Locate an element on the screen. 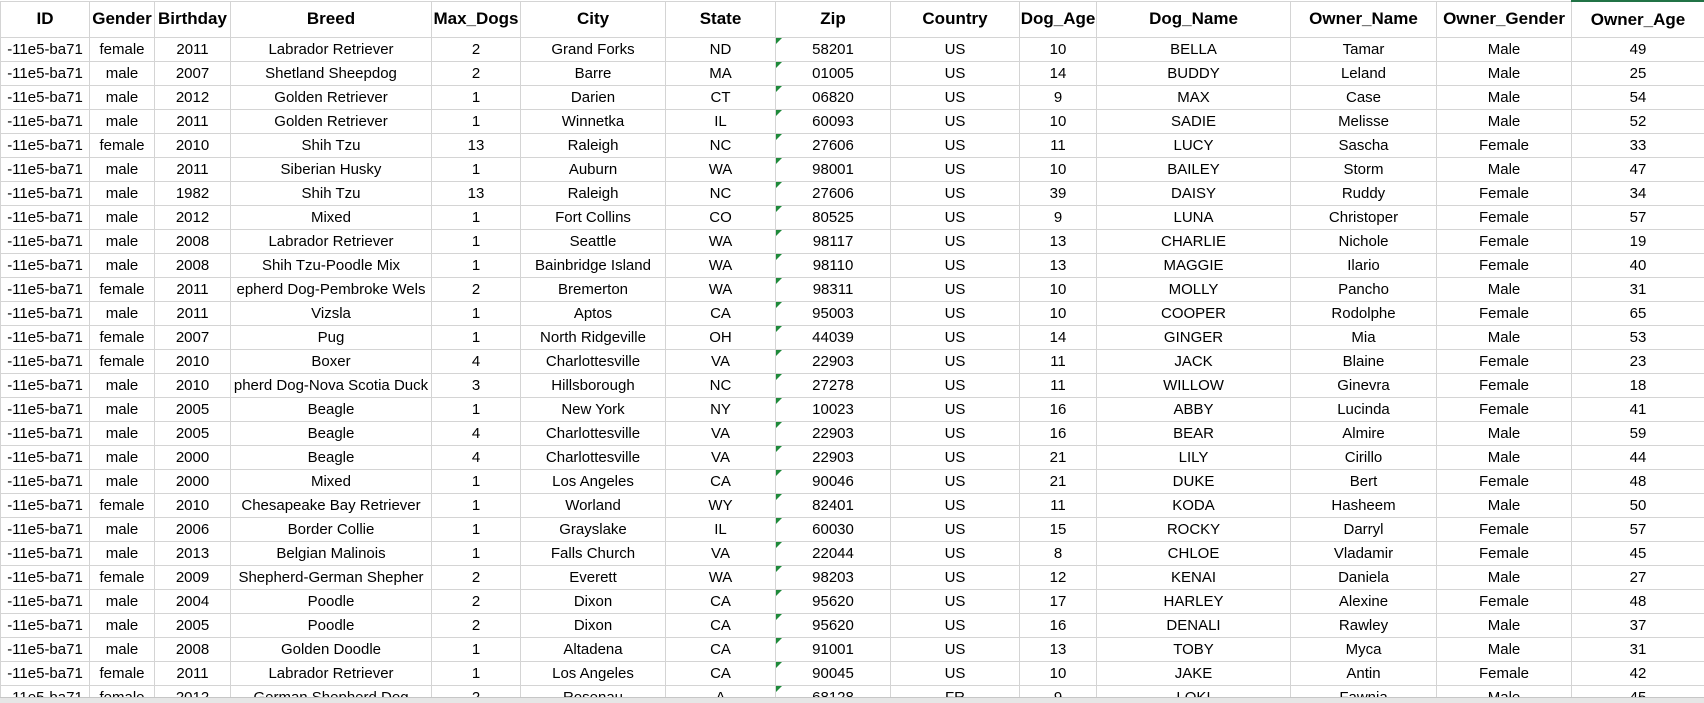 This screenshot has width=1704, height=703. cell: COOPER is located at coordinates (1193, 313).